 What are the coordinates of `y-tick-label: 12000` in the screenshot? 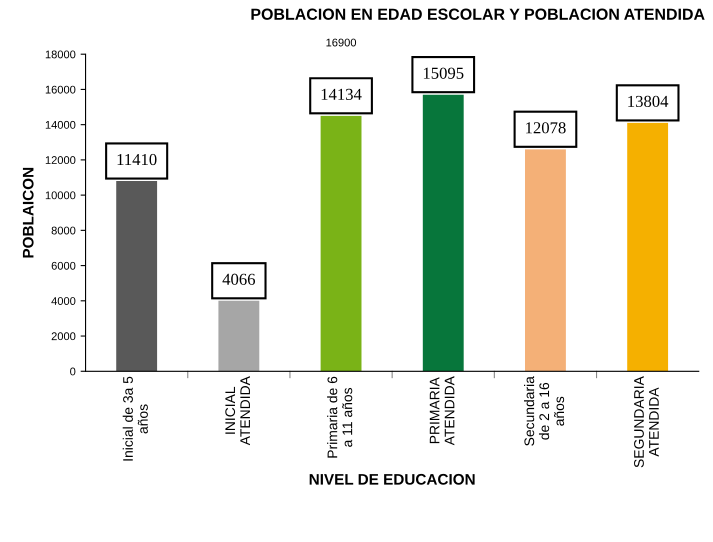 It's located at (61, 160).